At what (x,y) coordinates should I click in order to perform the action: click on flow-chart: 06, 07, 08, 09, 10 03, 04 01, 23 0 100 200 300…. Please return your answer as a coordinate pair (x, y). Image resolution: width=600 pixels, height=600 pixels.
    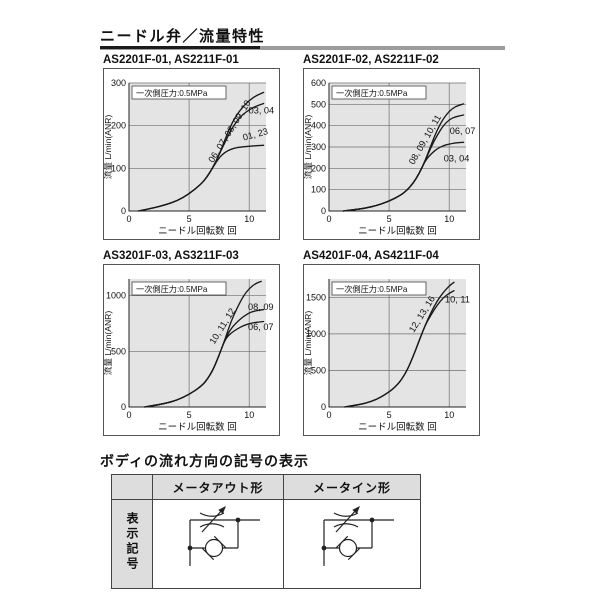
    Looking at the image, I should click on (191, 154).